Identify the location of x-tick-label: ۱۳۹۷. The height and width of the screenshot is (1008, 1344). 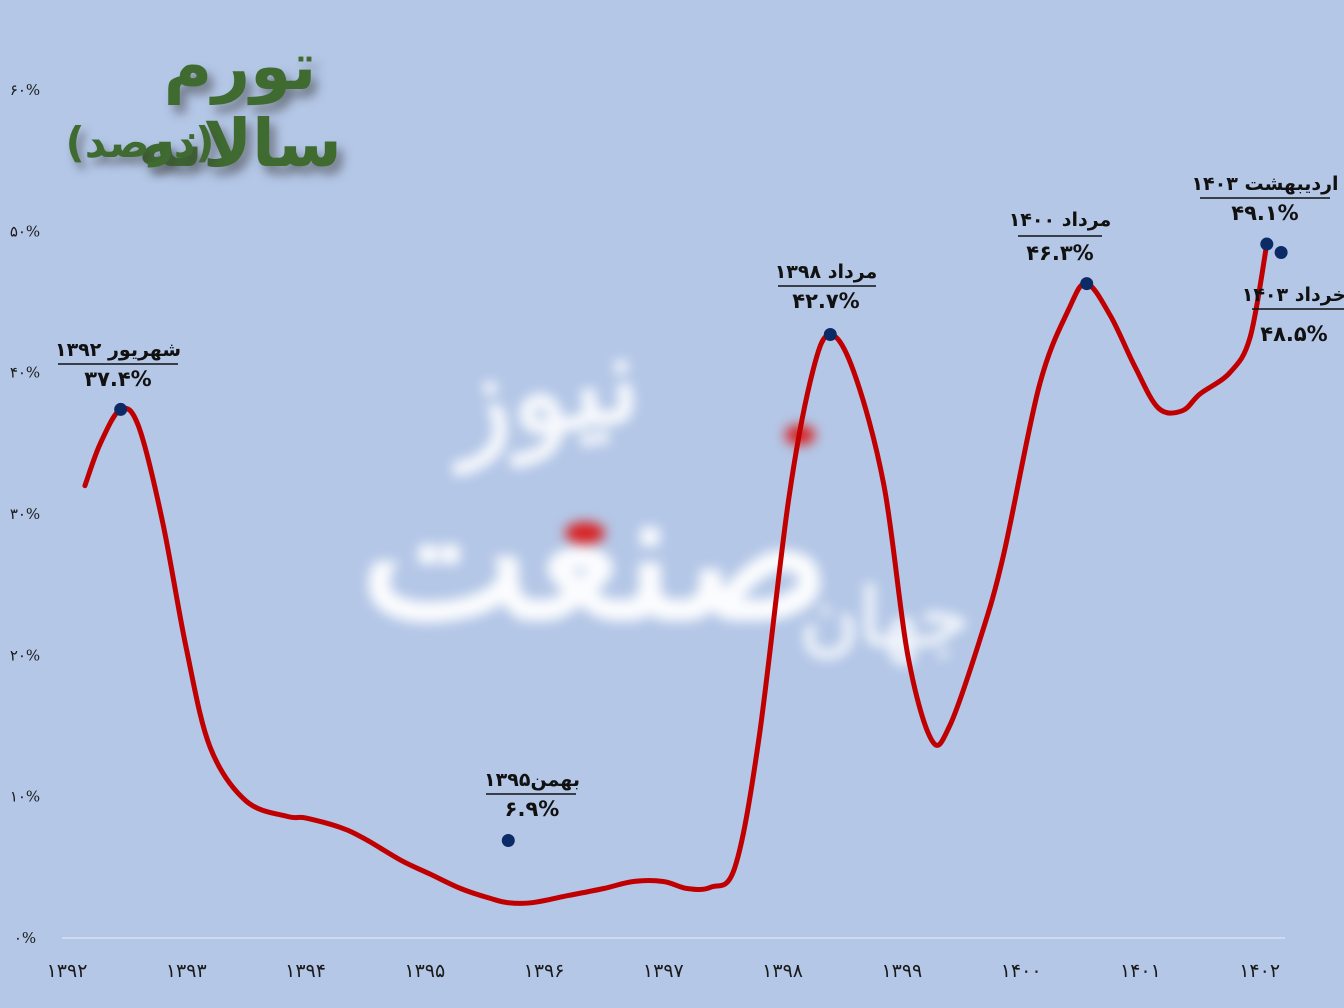
(663, 971).